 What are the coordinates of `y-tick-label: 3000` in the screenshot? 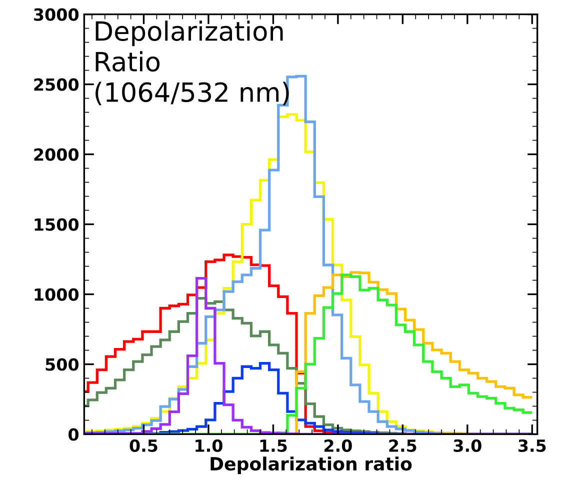 It's located at (56, 14).